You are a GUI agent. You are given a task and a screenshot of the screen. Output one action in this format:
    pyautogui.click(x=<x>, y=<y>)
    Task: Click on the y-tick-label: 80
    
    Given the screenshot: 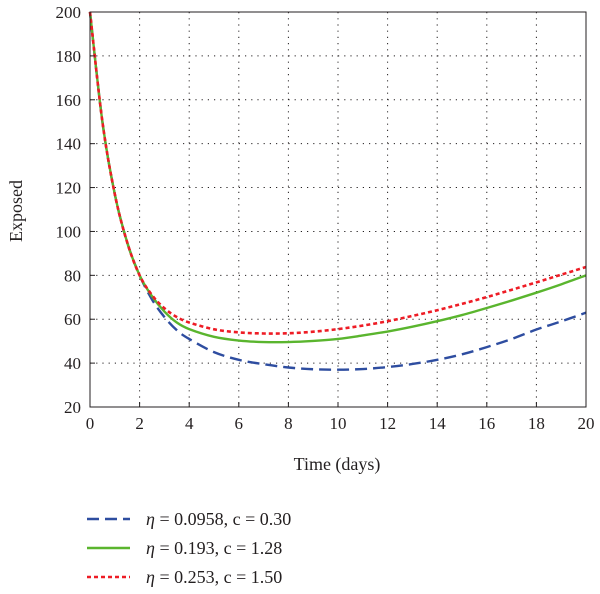 What is the action you would take?
    pyautogui.click(x=72, y=275)
    